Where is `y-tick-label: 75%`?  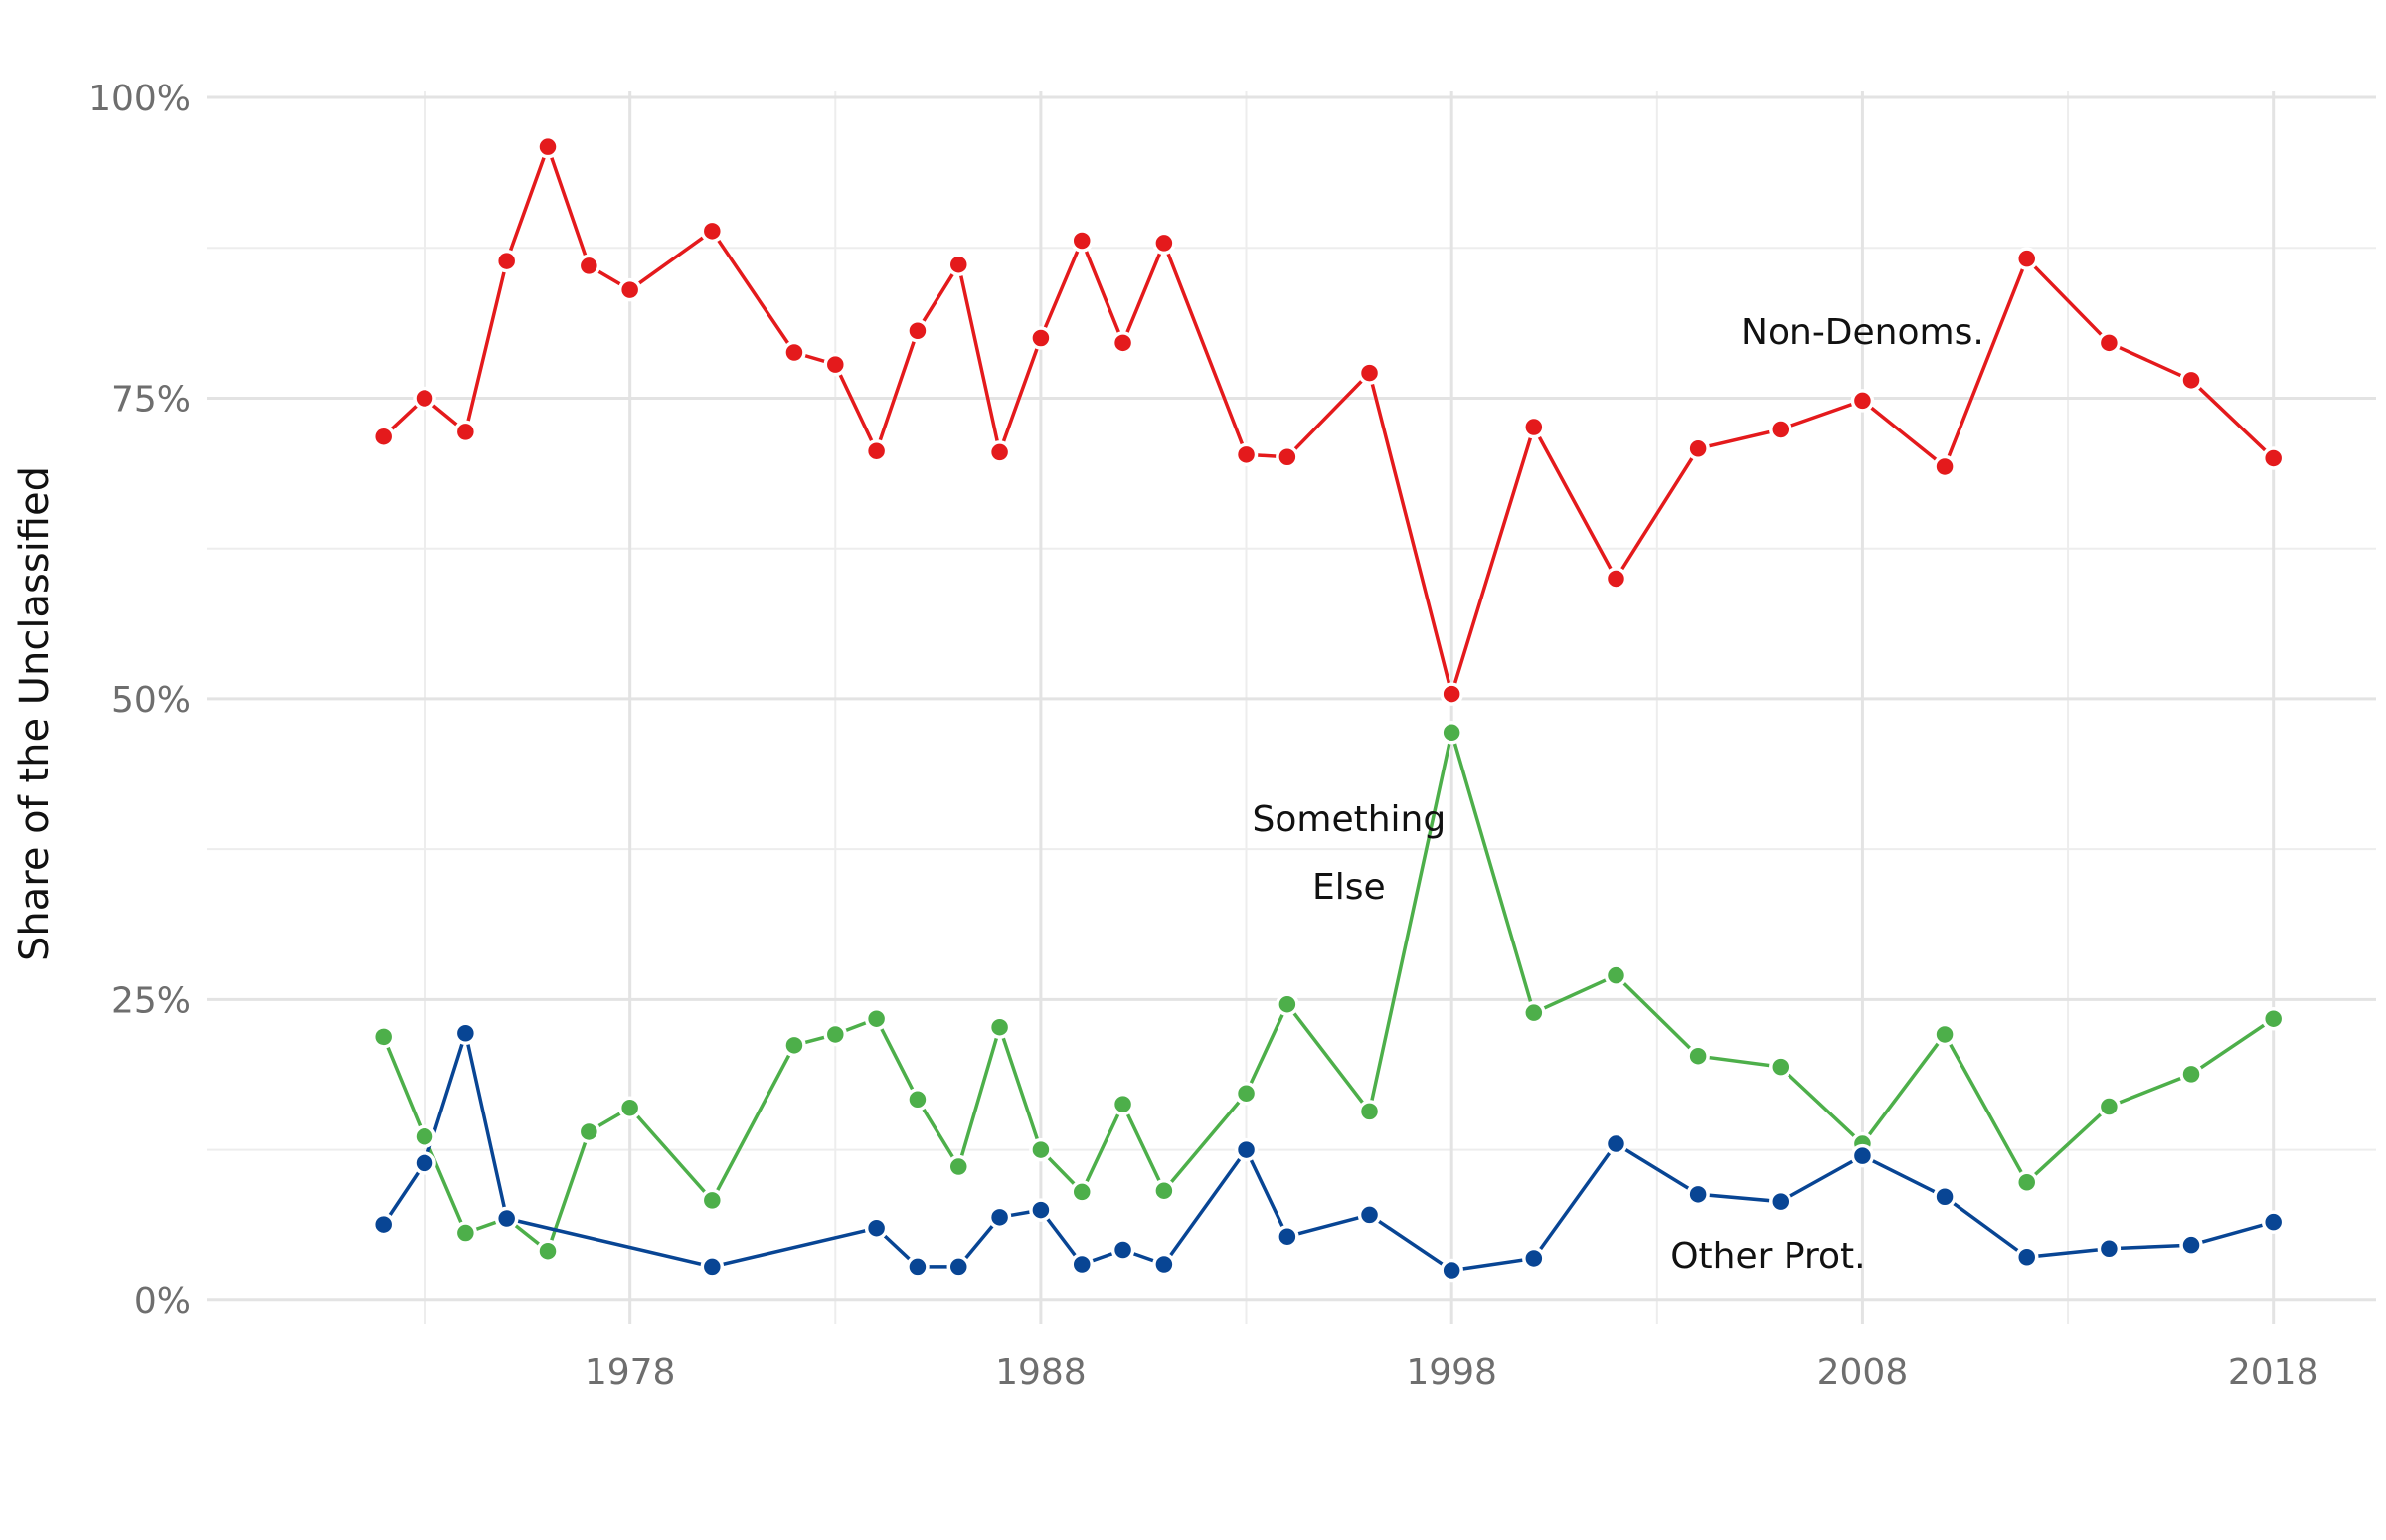
y-tick-label: 75% is located at coordinates (151, 399).